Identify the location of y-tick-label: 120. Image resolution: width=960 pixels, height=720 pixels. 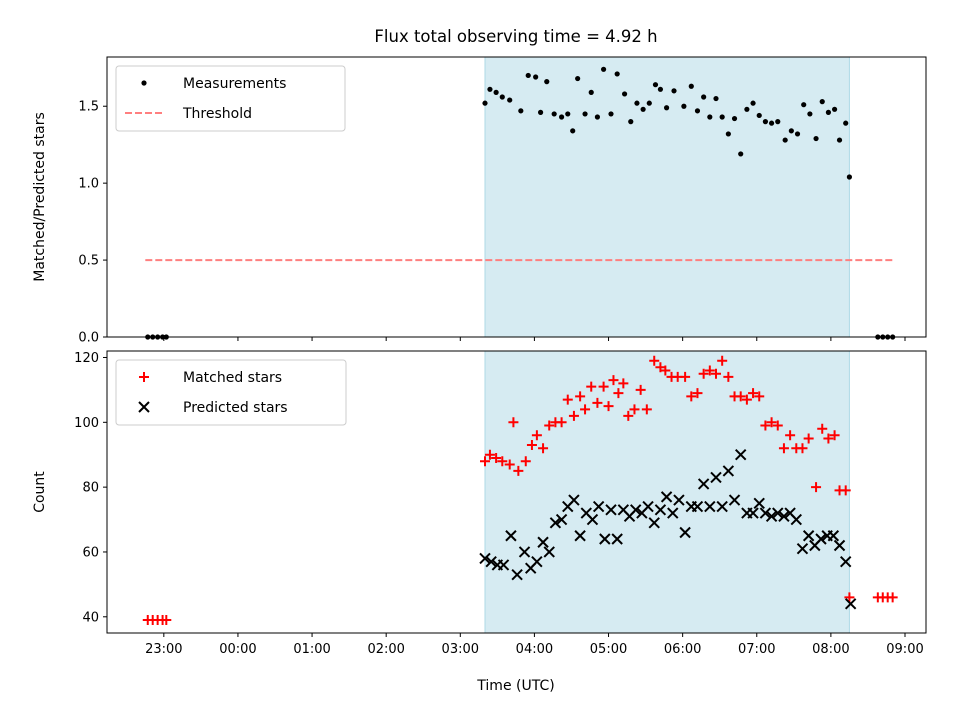
(86, 358).